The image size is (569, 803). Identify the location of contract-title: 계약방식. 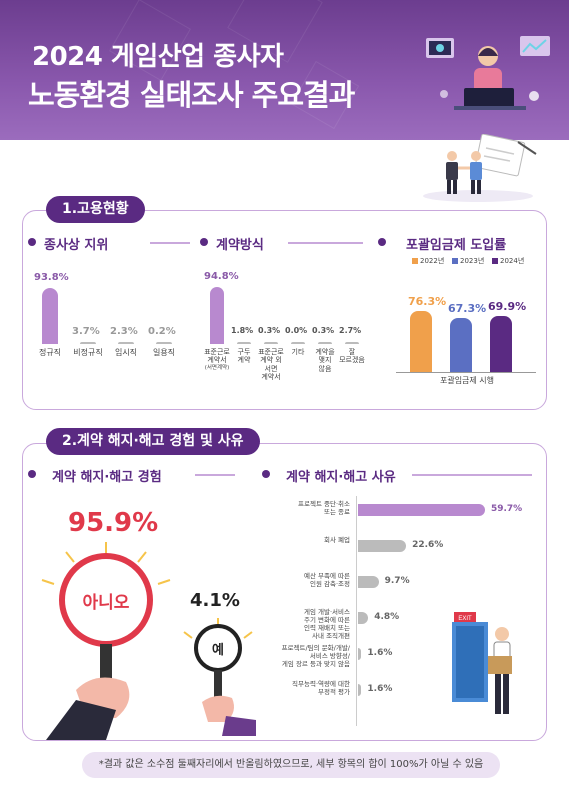
(240, 245).